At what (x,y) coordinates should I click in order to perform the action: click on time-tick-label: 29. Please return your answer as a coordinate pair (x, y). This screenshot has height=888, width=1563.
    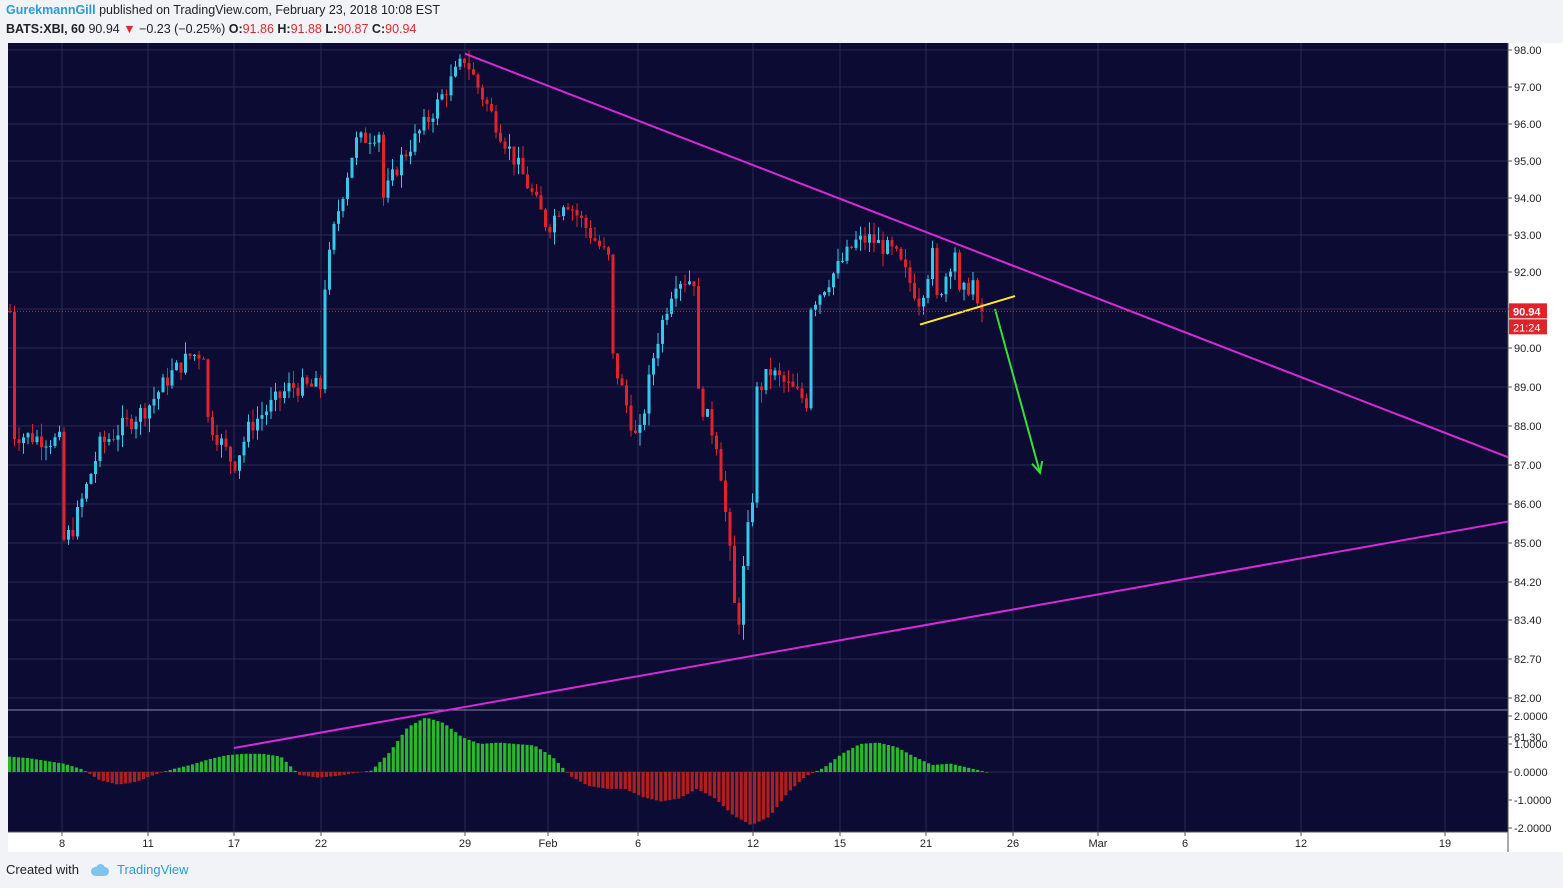
    Looking at the image, I should click on (465, 844).